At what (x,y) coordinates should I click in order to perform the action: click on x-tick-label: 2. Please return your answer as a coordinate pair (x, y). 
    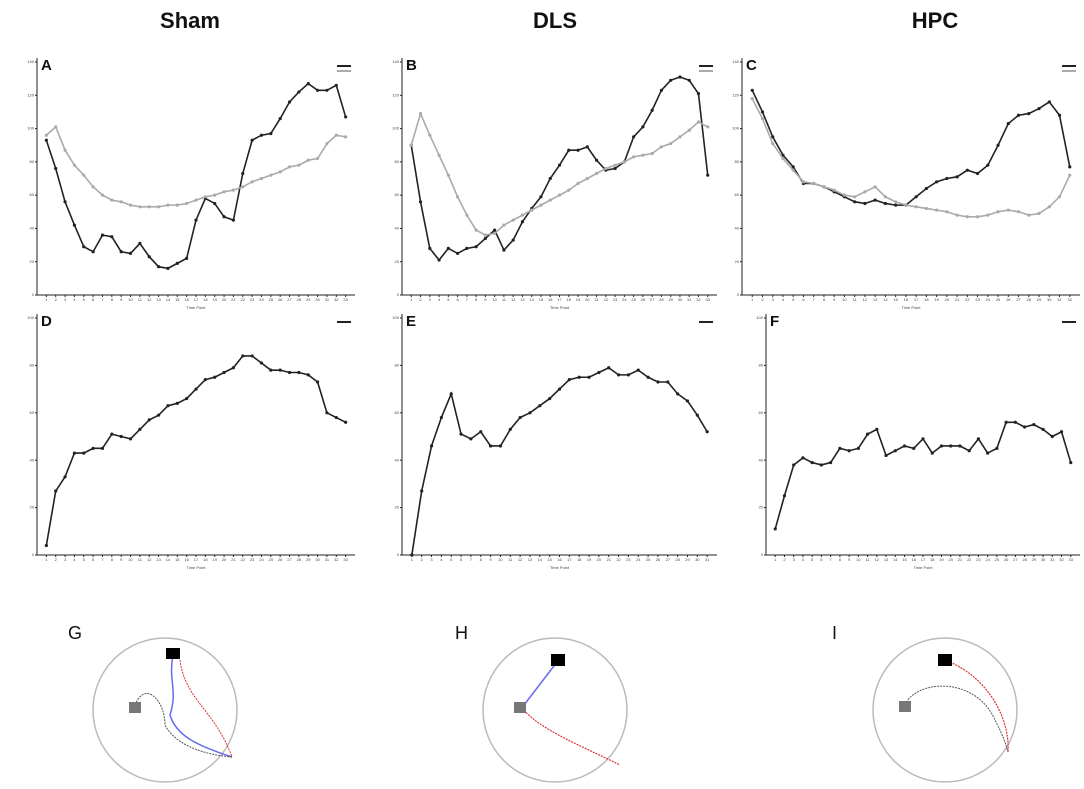
    Looking at the image, I should click on (422, 559).